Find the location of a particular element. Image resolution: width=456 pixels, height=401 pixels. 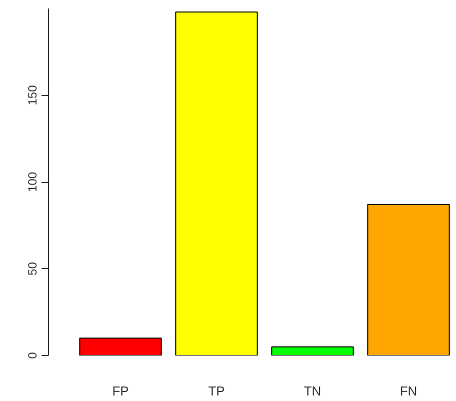

y-tick-label: 0 is located at coordinates (33, 355).